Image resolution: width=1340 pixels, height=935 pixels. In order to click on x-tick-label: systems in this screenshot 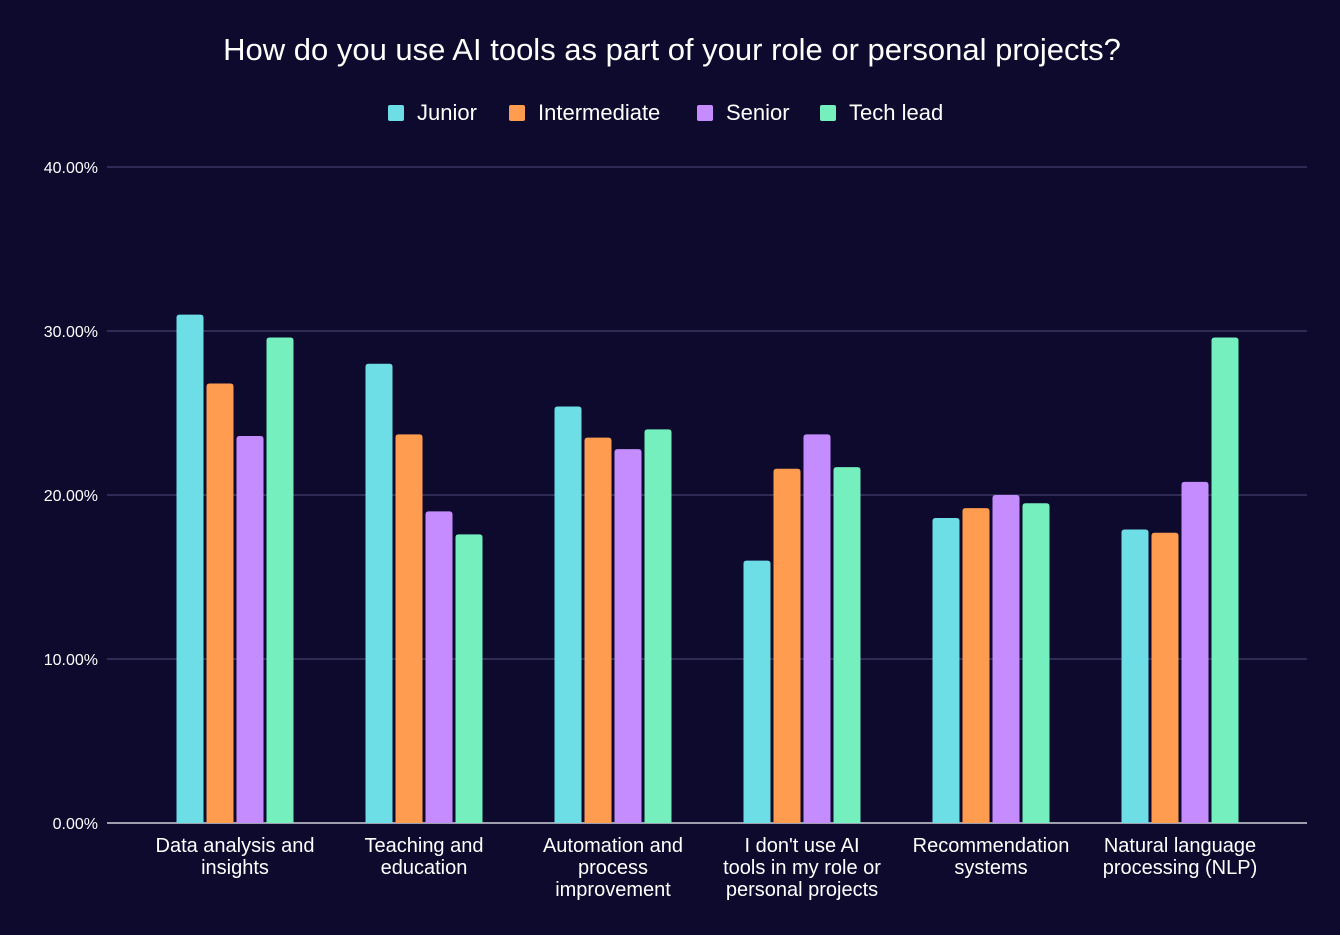, I will do `click(990, 868)`.